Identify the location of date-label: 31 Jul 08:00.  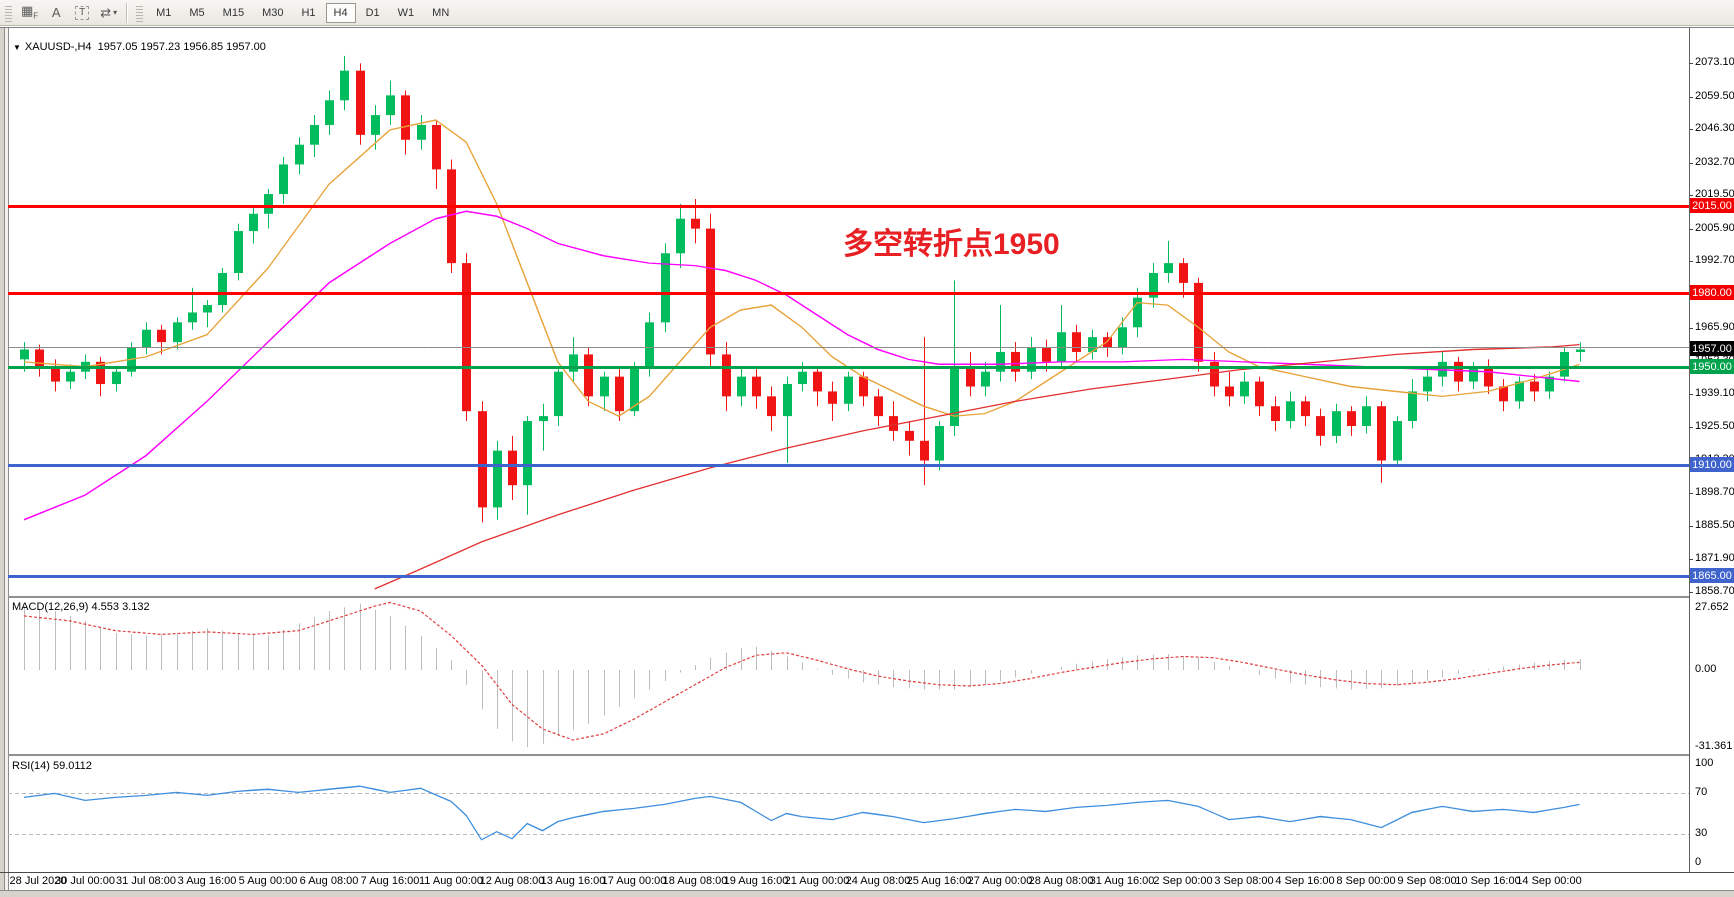
(146, 881).